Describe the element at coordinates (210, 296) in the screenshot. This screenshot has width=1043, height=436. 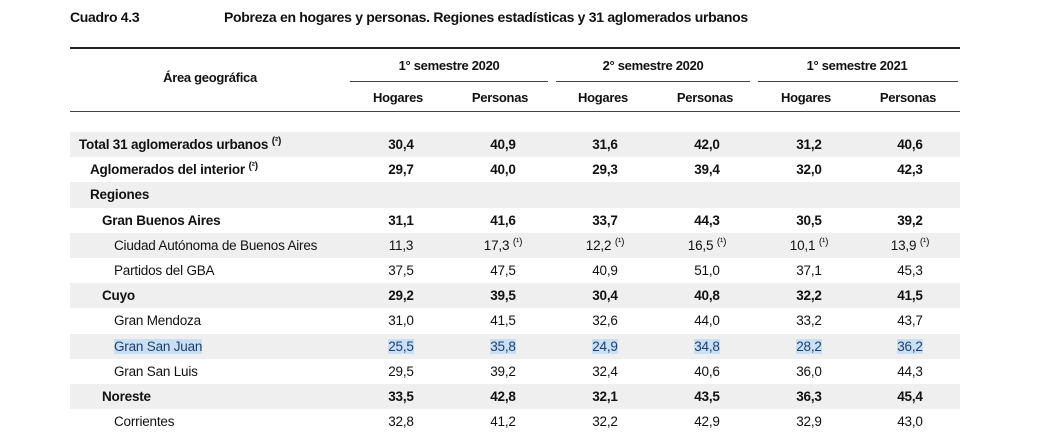
I see `row-label: Cuyo` at that location.